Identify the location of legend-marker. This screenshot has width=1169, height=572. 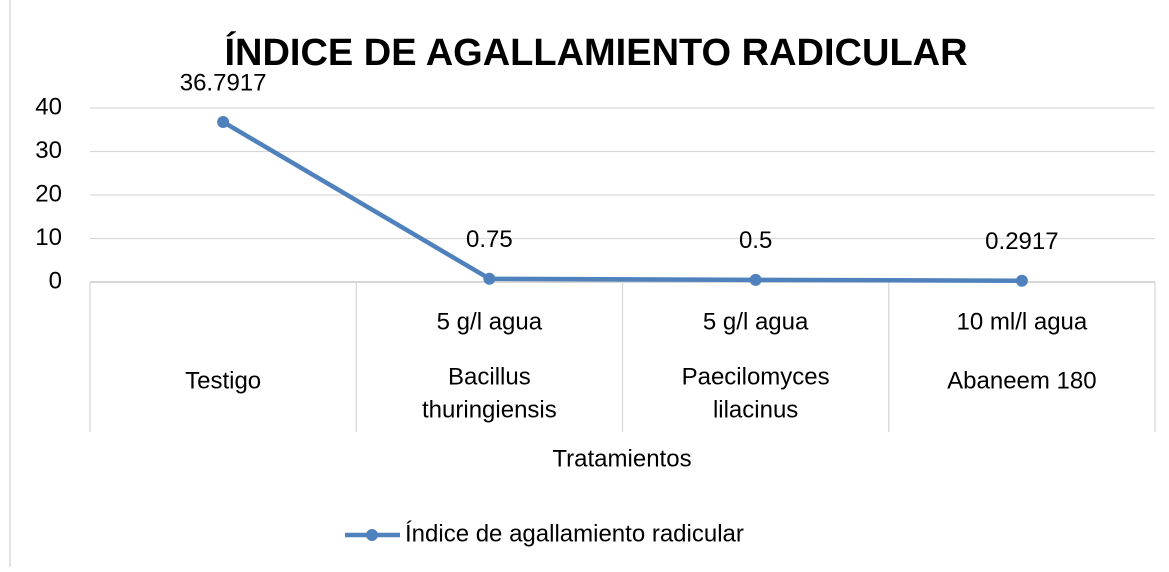
(372, 535).